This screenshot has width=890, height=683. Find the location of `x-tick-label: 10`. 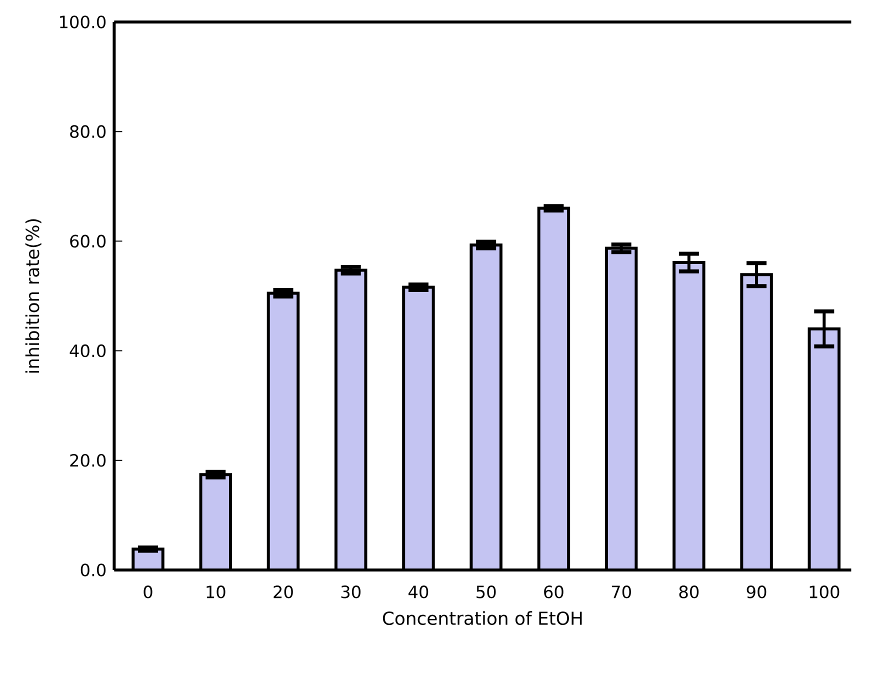

x-tick-label: 10 is located at coordinates (216, 591).